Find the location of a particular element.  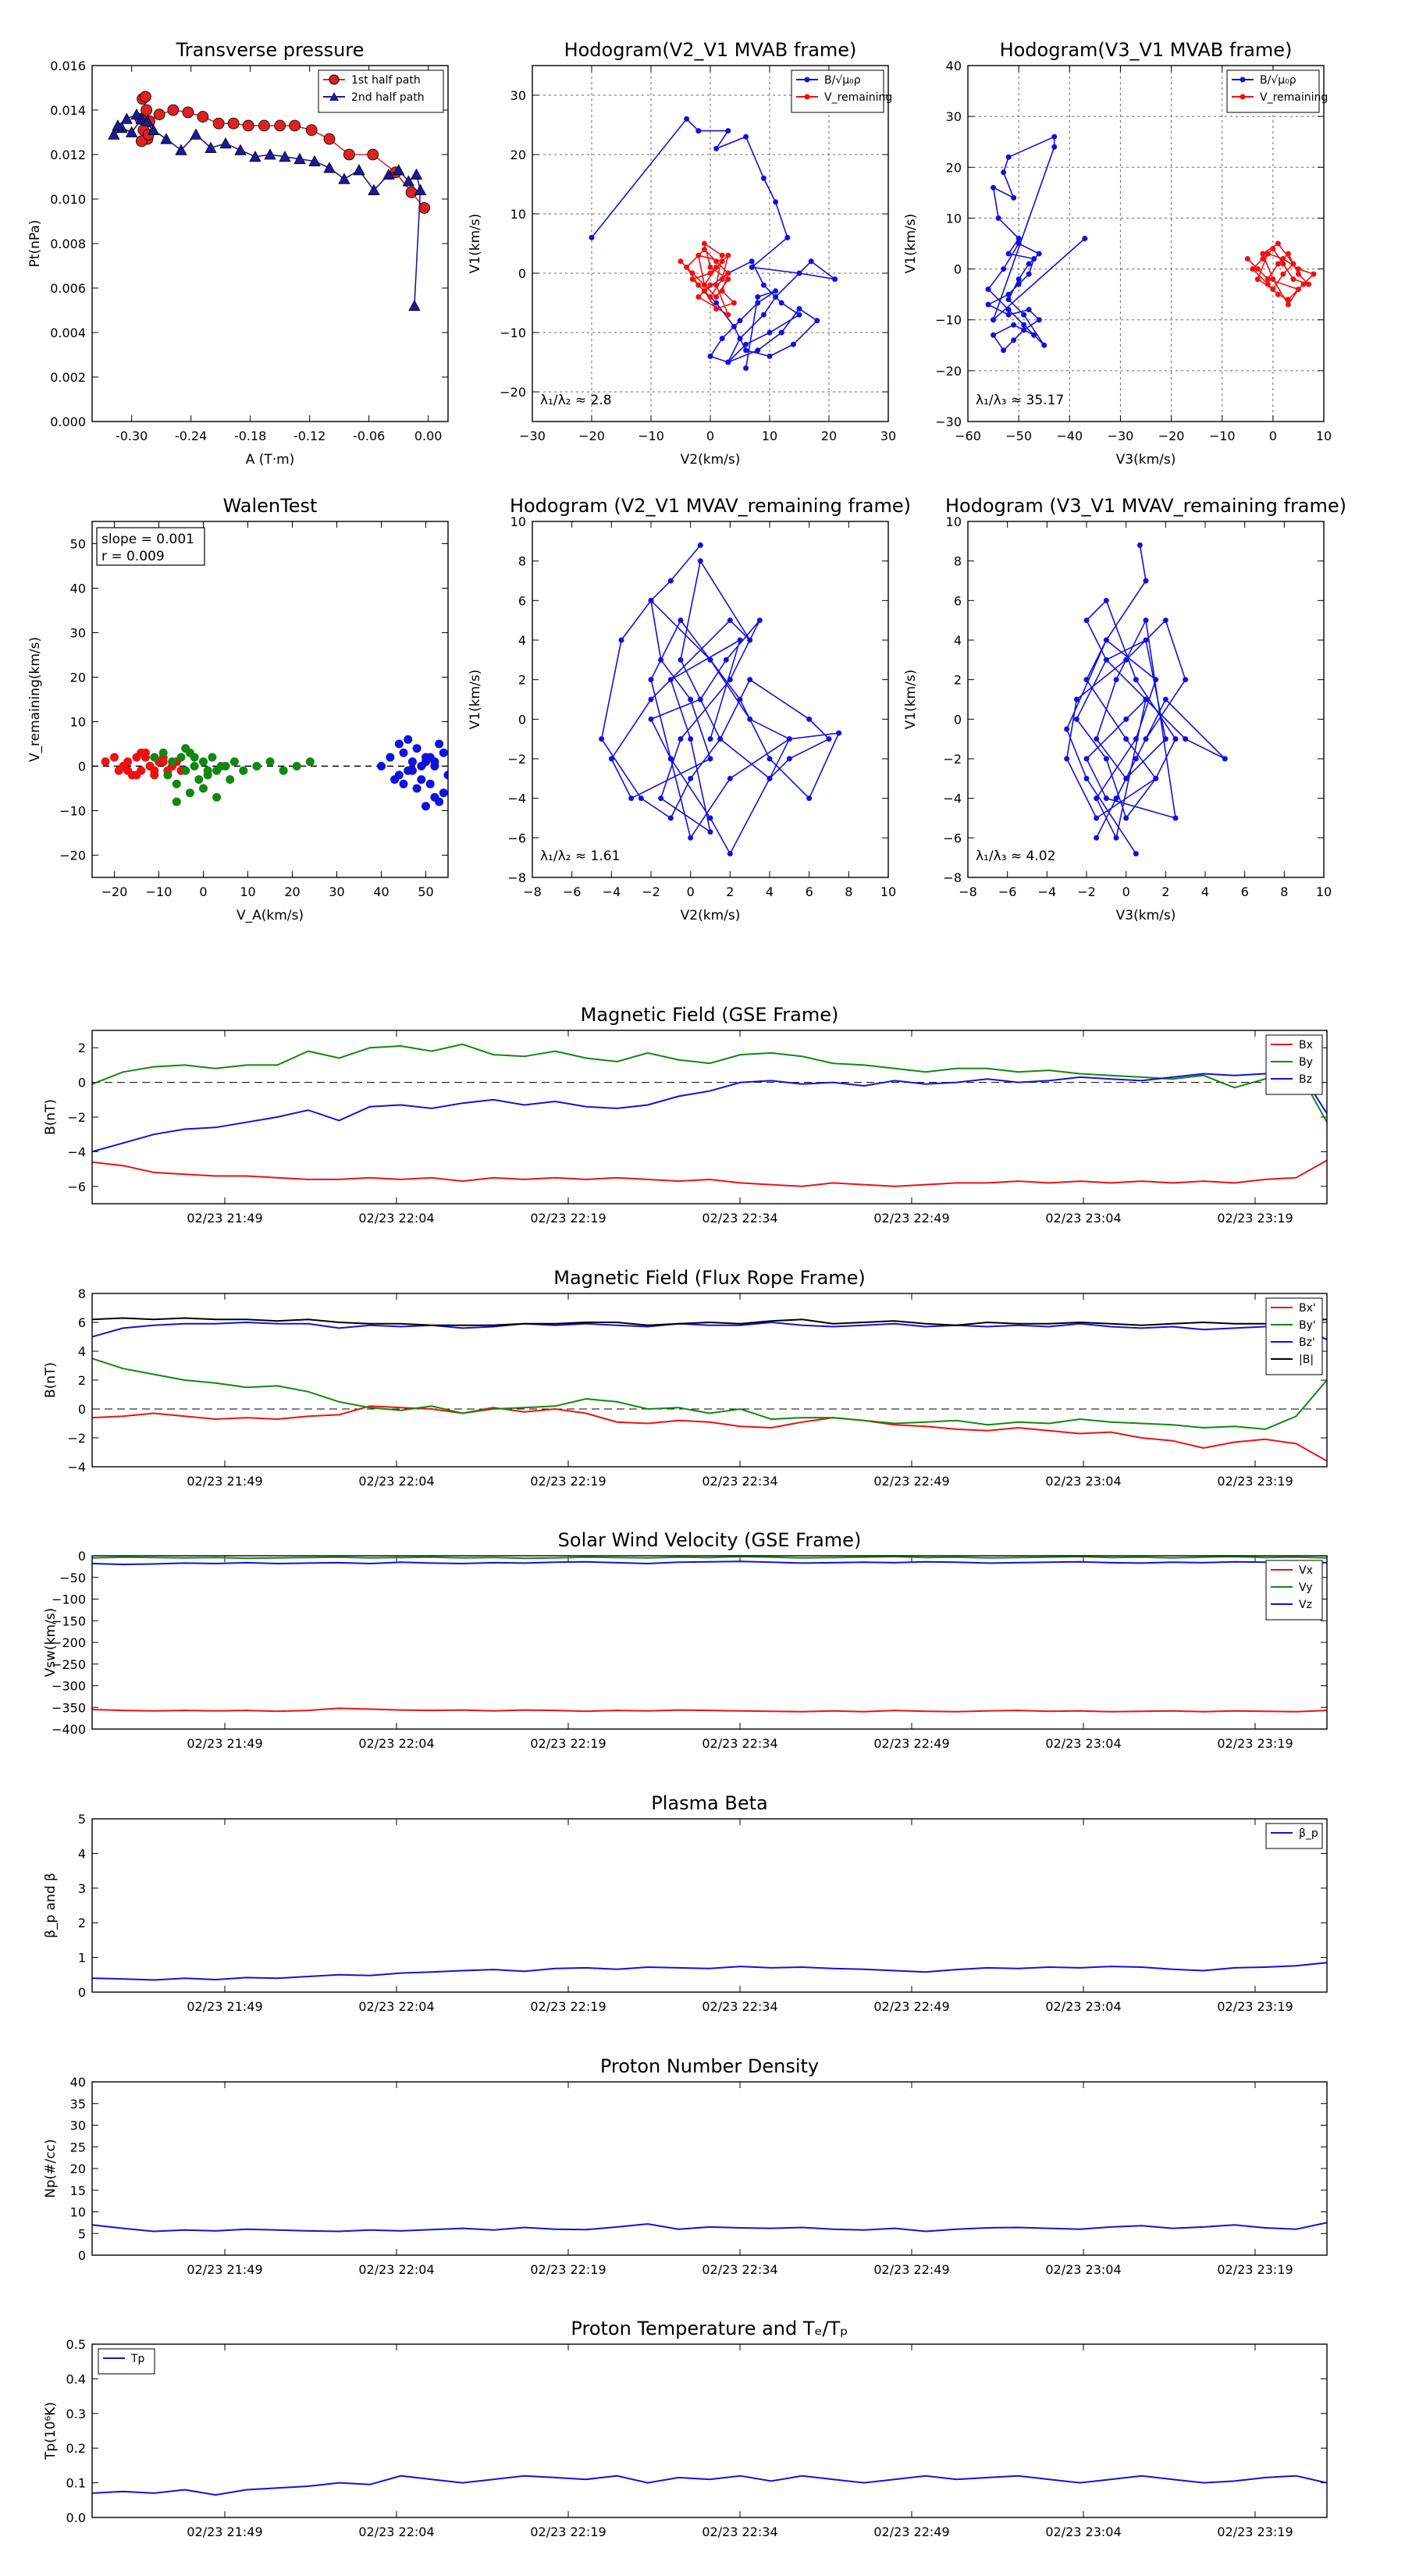

y-axis-label: Np(#/cc) is located at coordinates (51, 2168).